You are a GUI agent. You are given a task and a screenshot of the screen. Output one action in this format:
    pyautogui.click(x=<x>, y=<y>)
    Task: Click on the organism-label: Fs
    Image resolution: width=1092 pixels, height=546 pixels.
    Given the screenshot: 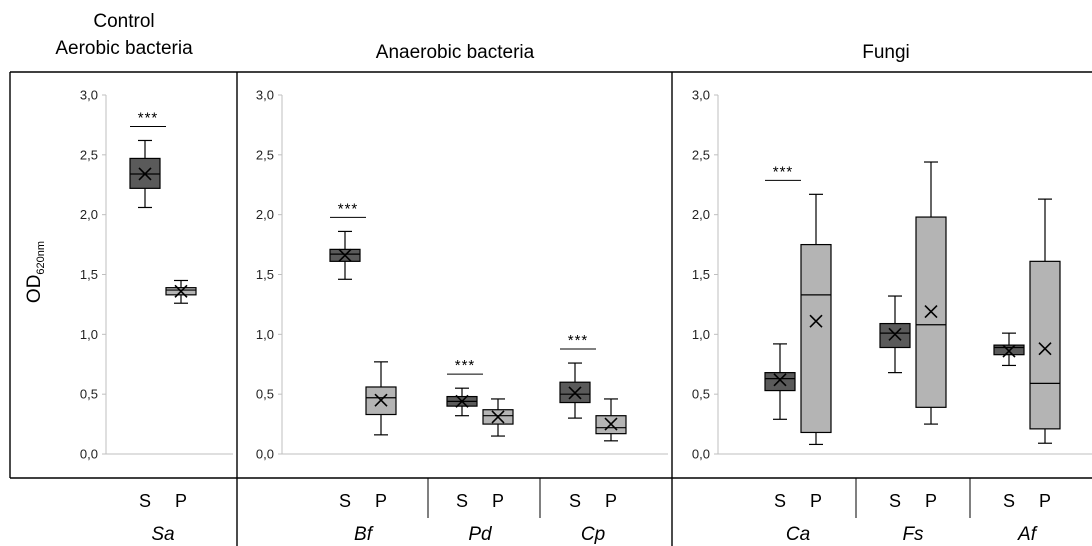 What is the action you would take?
    pyautogui.click(x=913, y=534)
    